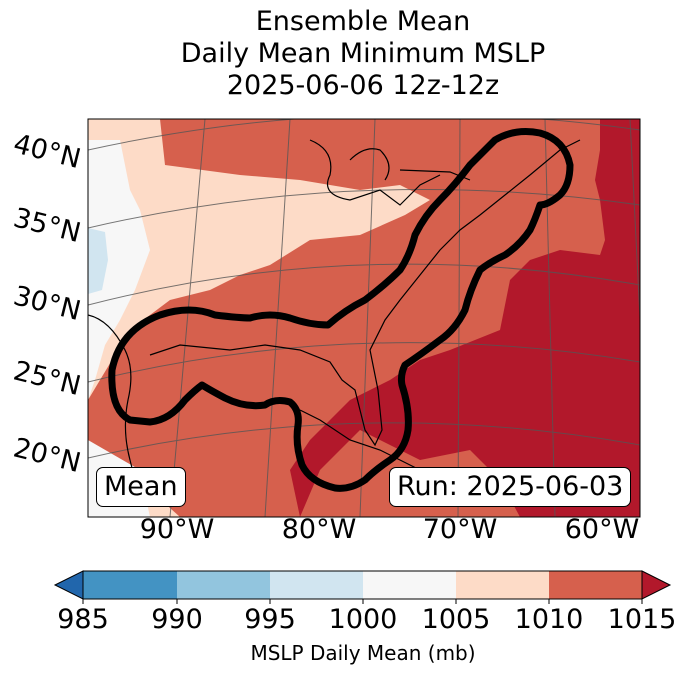 Image resolution: width=688 pixels, height=674 pixels. I want to click on lon-label-70: 70°W, so click(460, 529).